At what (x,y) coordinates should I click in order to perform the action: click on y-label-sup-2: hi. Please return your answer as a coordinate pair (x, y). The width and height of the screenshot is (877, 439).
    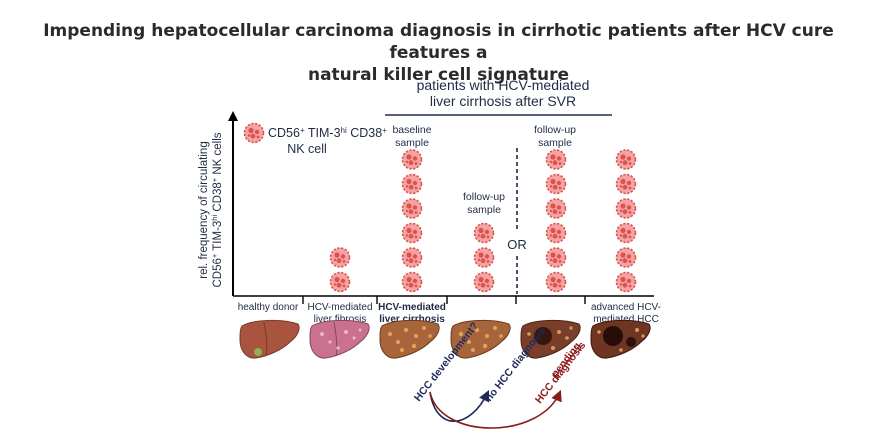
    Looking at the image, I should click on (214, 218).